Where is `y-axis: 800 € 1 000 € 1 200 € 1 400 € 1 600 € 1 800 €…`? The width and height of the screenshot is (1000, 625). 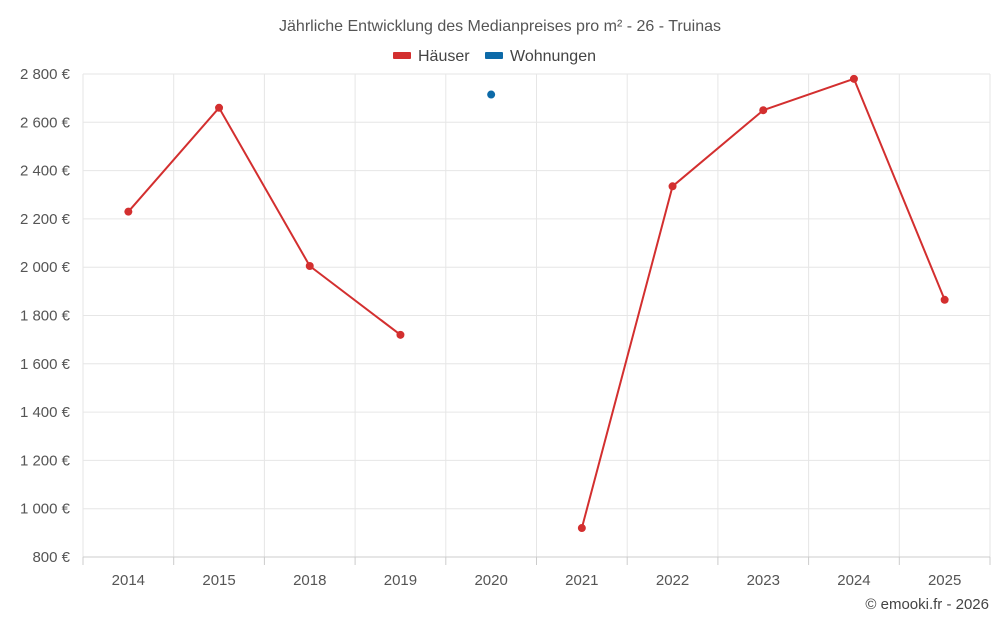 y-axis: 800 € 1 000 € 1 200 € 1 400 € 1 600 € 1 800 €… is located at coordinates (45, 316).